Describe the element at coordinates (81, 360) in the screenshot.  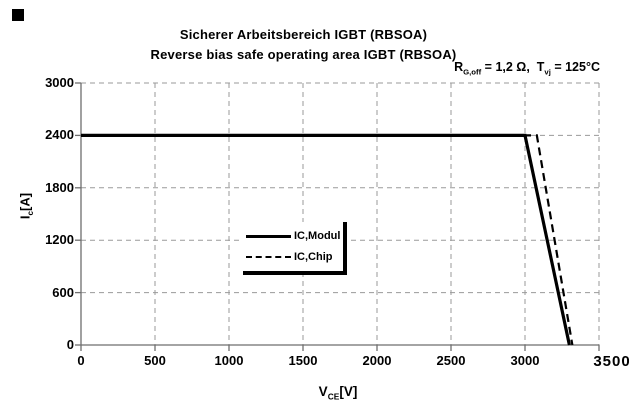
I see `x-tick-label: 0` at that location.